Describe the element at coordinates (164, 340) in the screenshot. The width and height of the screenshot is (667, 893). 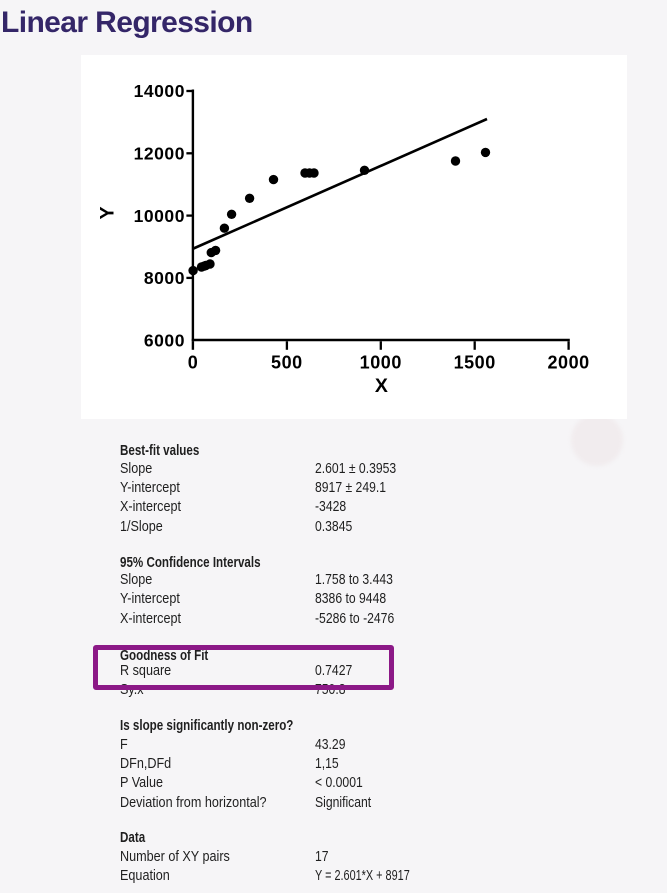
I see `svg-text: 6000` at that location.